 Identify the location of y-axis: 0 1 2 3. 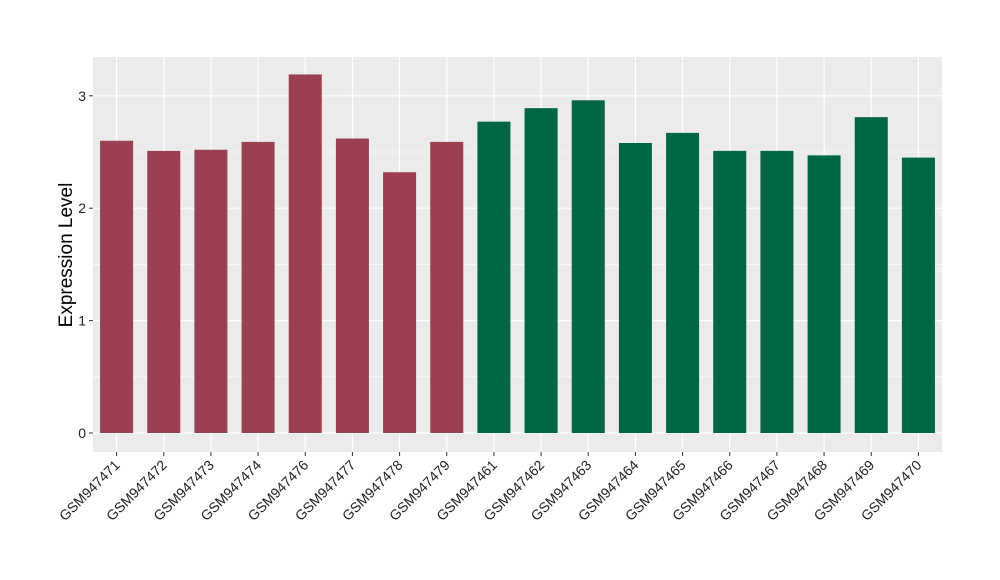
(85, 264).